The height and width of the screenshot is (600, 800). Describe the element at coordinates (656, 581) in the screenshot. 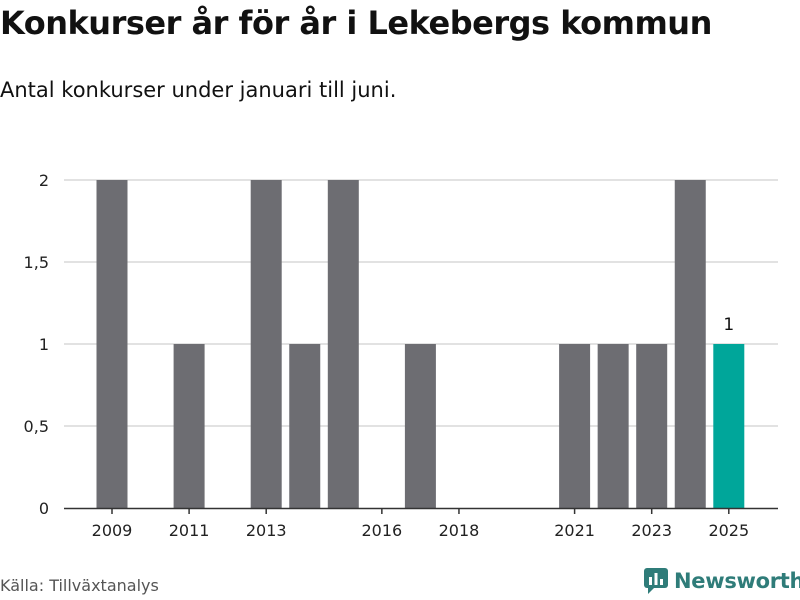

I see `newsworthy-logo-icon` at that location.